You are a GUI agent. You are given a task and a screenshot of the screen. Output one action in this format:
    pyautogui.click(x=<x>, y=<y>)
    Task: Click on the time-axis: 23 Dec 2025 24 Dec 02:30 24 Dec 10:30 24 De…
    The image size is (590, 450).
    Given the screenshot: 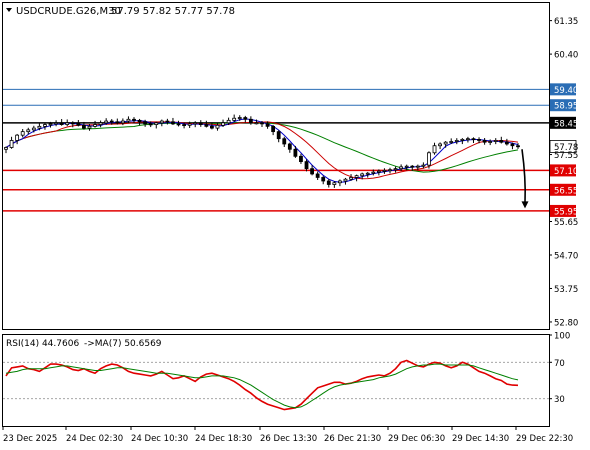 What is the action you would take?
    pyautogui.click(x=287, y=435)
    